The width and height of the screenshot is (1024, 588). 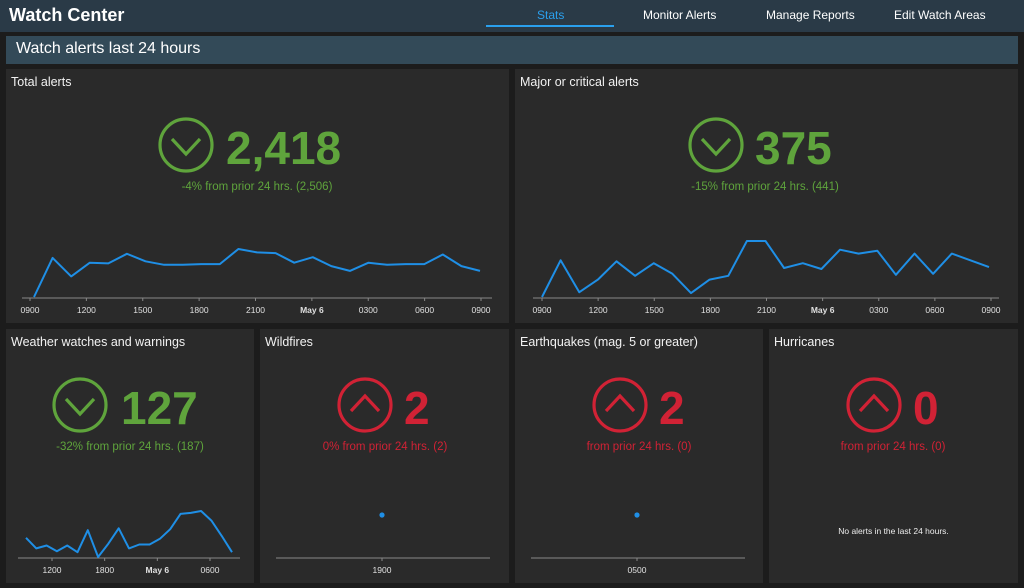 I want to click on indicator-subtext: -4% from prior 24 hrs. (2,506), so click(x=257, y=187).